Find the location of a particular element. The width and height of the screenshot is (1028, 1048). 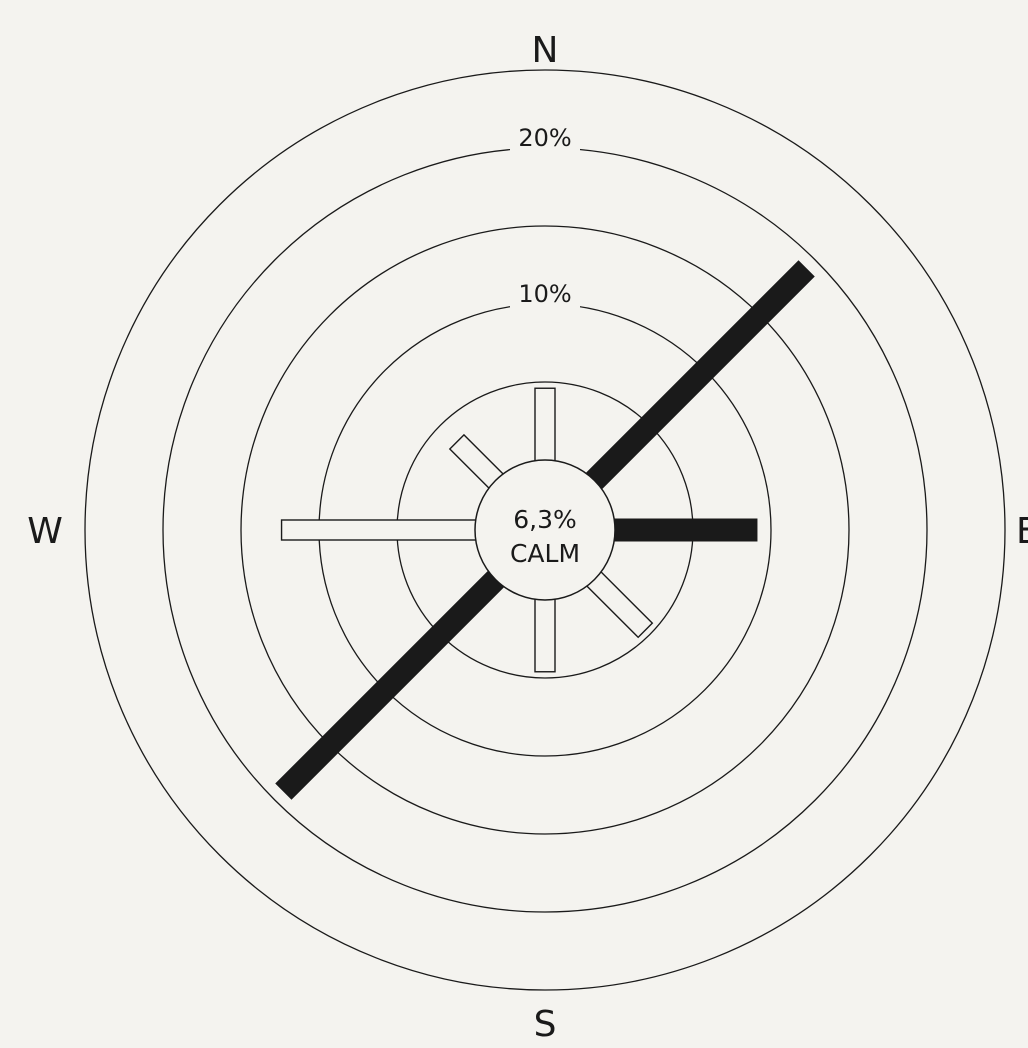

compass-label-north: N is located at coordinates (545, 50).